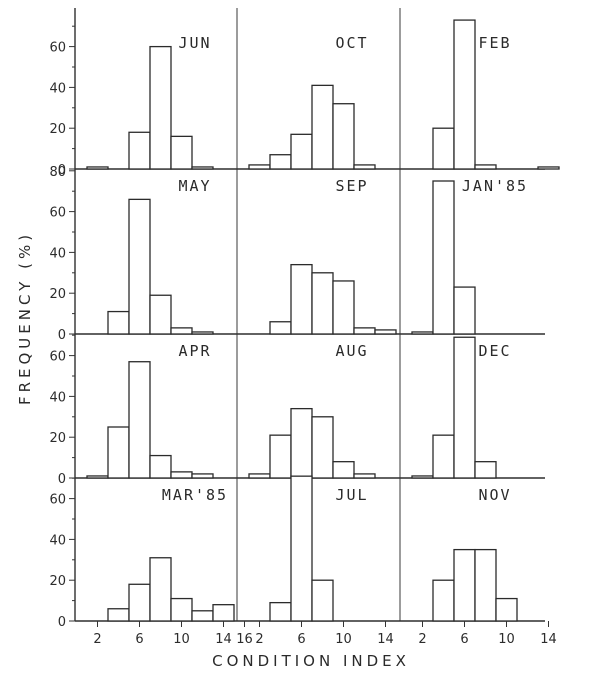  Describe the element at coordinates (160, 256) in the screenshot. I see `panel-may: MAY` at that location.